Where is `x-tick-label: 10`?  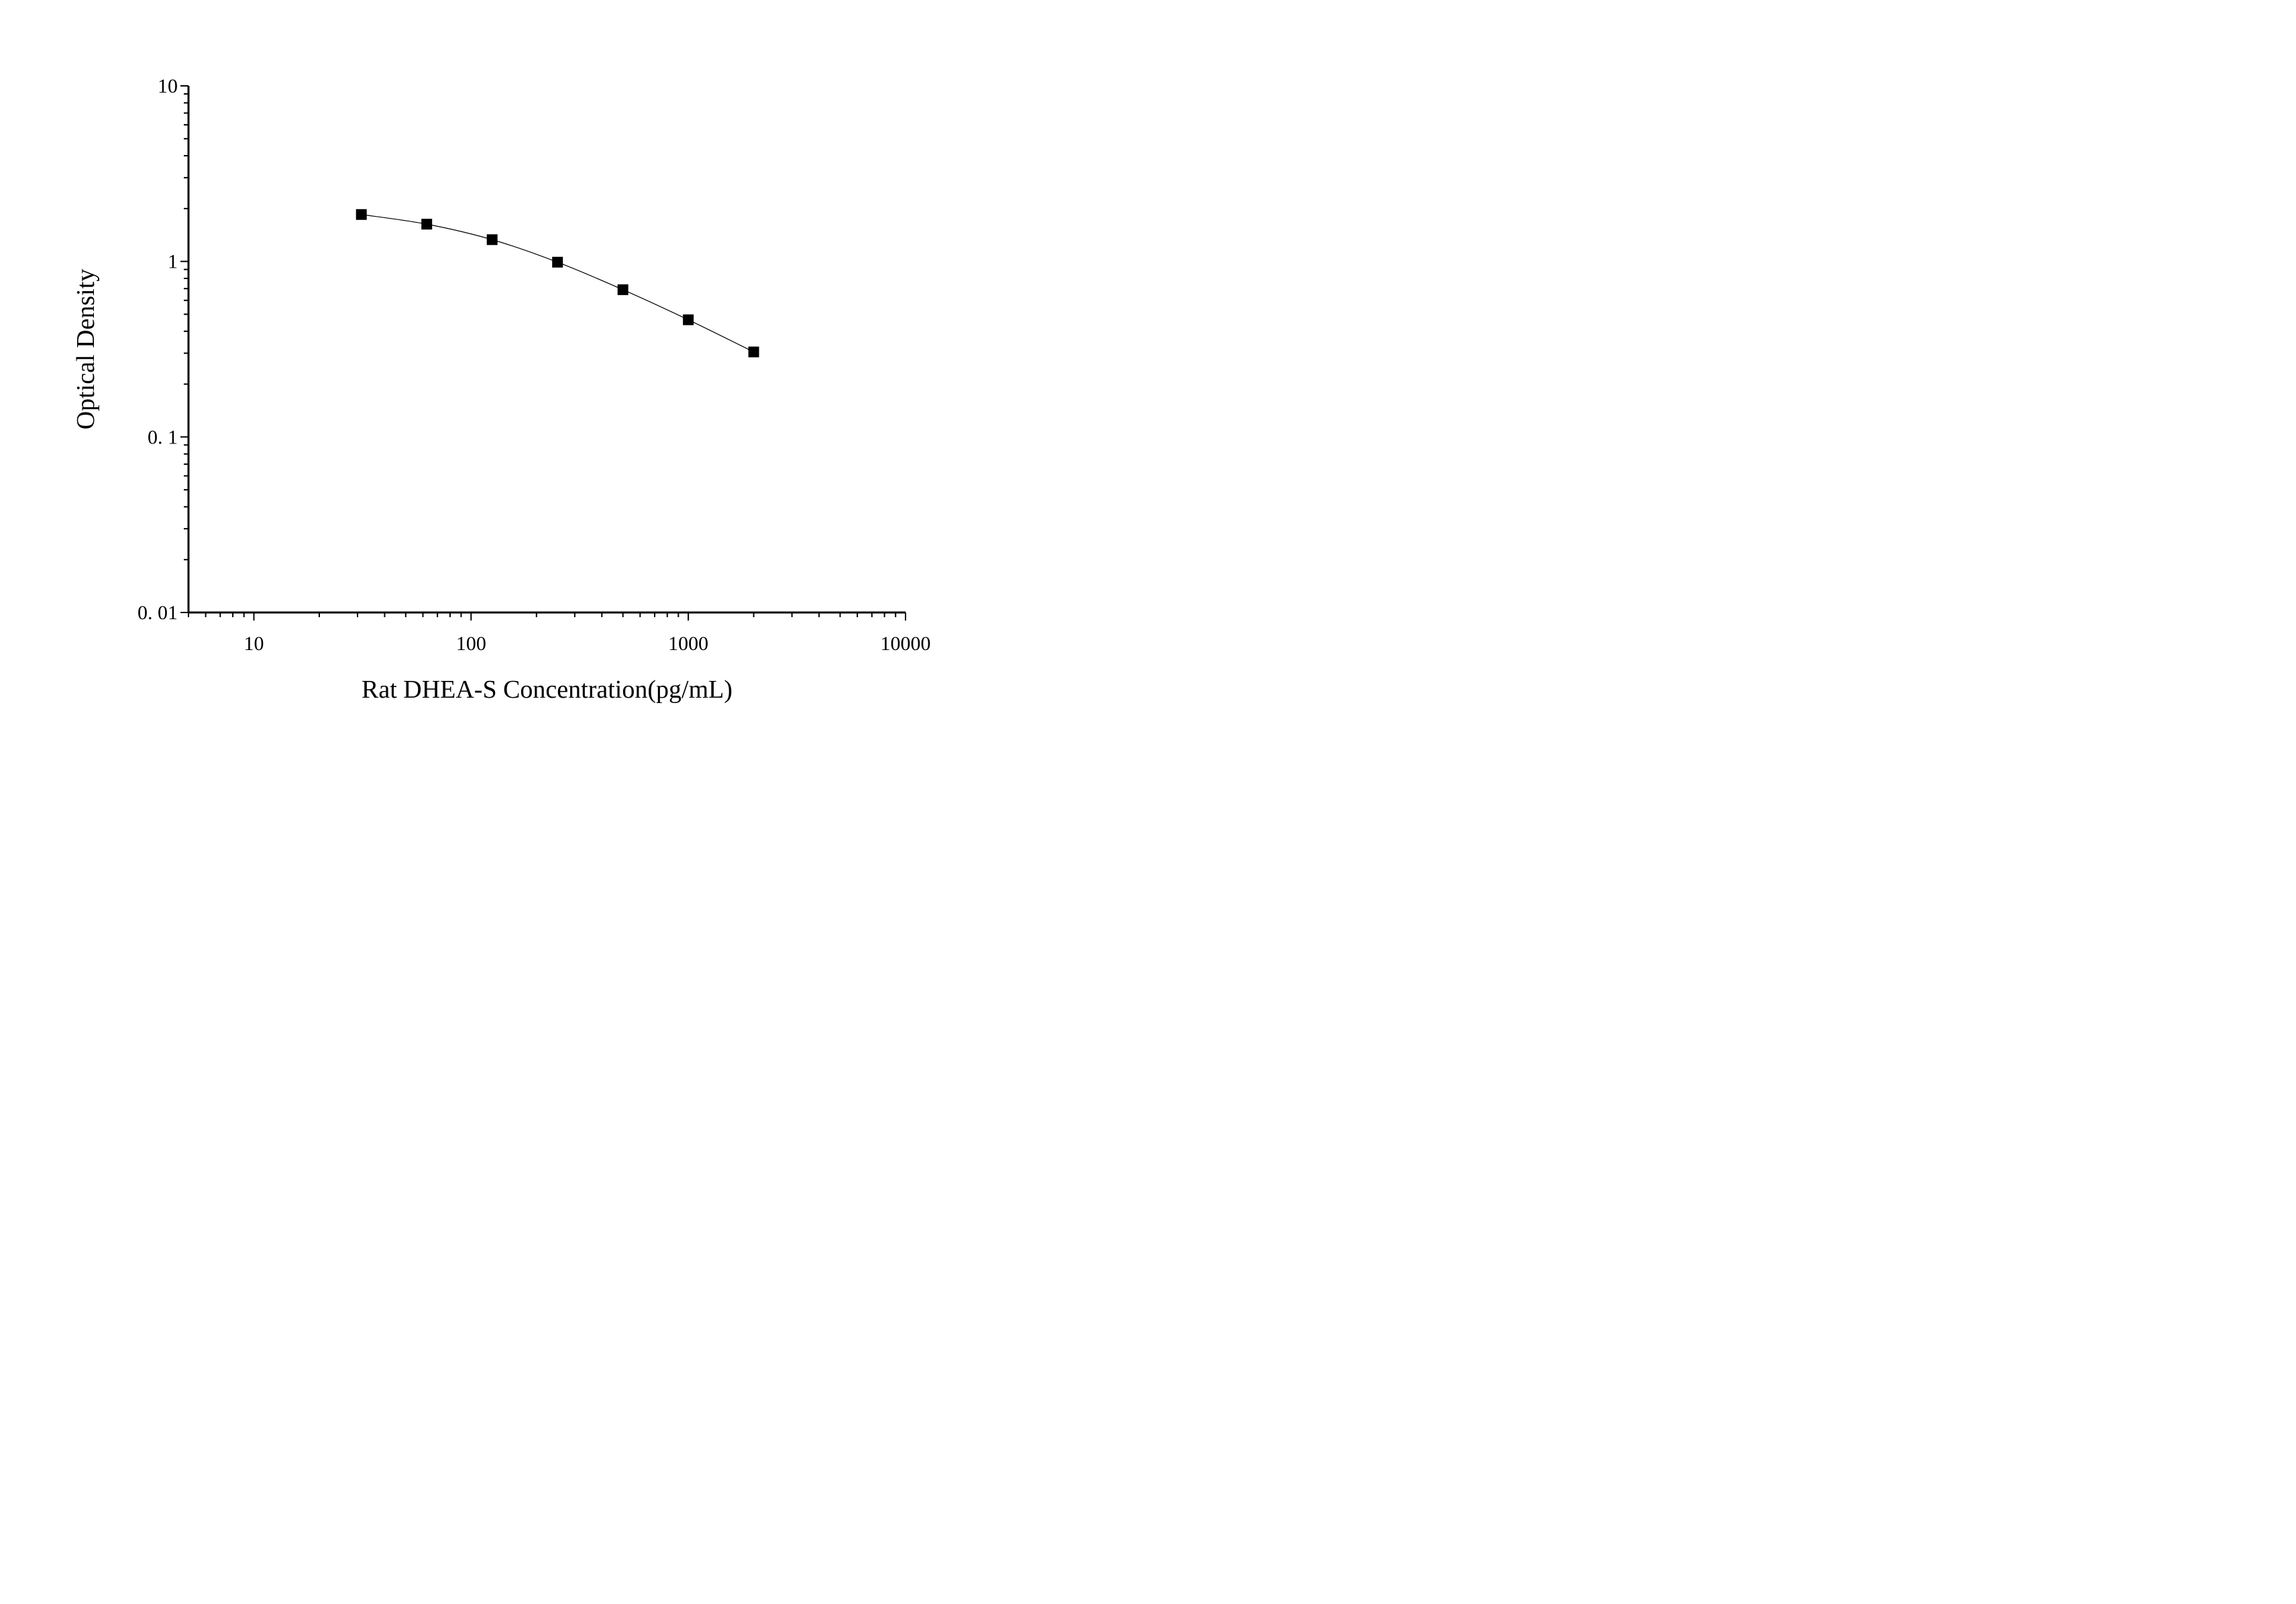 x-tick-label: 10 is located at coordinates (253, 644).